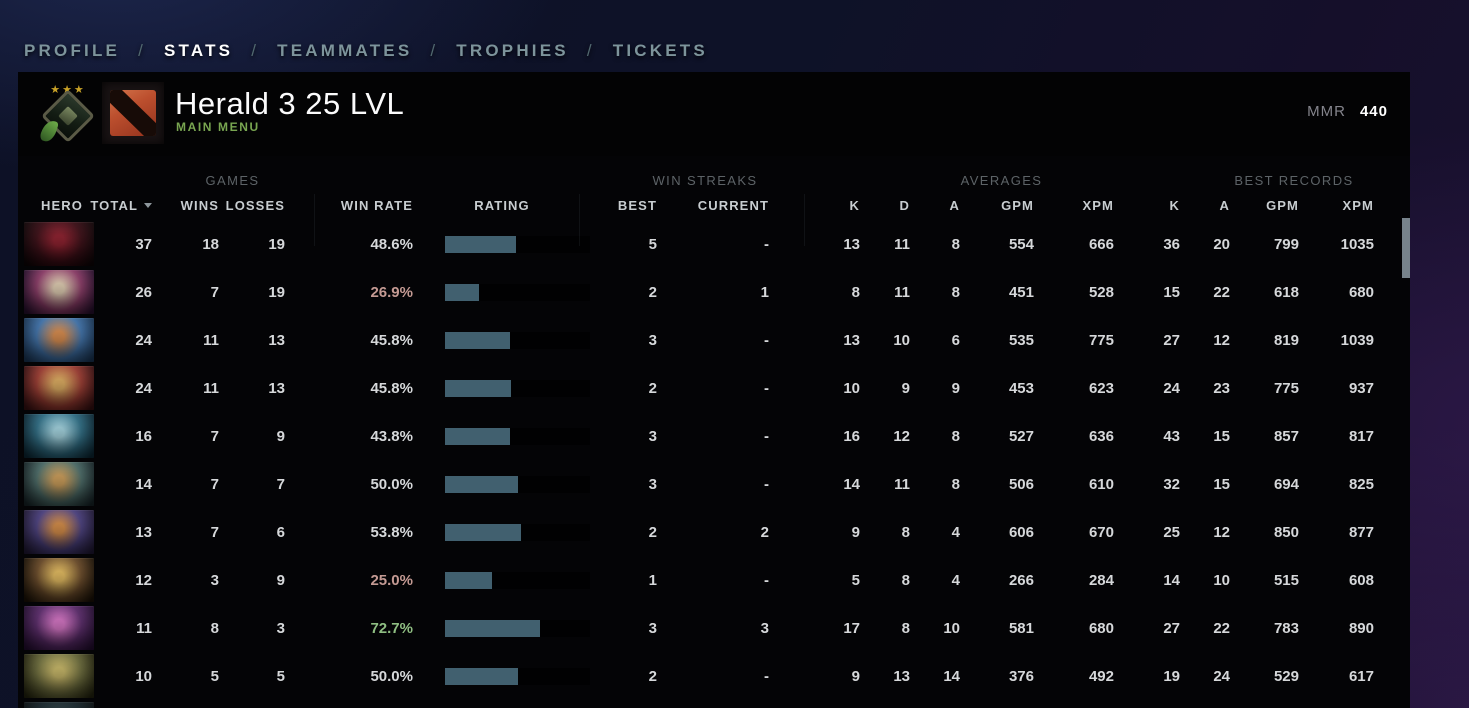 The image size is (1469, 708). Describe the element at coordinates (905, 388) in the screenshot. I see `cell-avg-d: 9` at that location.